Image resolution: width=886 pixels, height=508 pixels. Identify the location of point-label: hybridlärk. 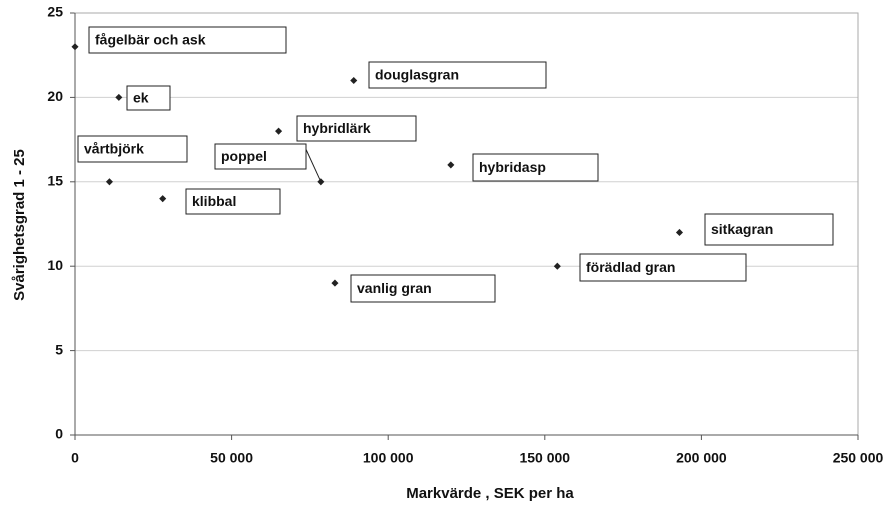
(337, 128).